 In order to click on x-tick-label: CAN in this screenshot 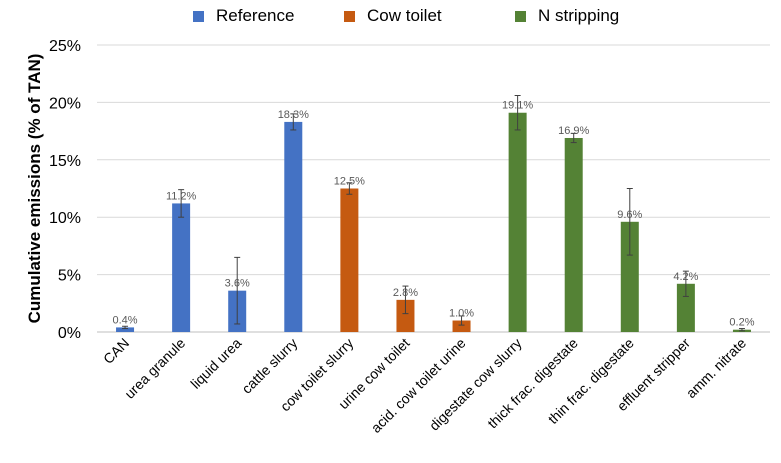, I will do `click(116, 351)`.